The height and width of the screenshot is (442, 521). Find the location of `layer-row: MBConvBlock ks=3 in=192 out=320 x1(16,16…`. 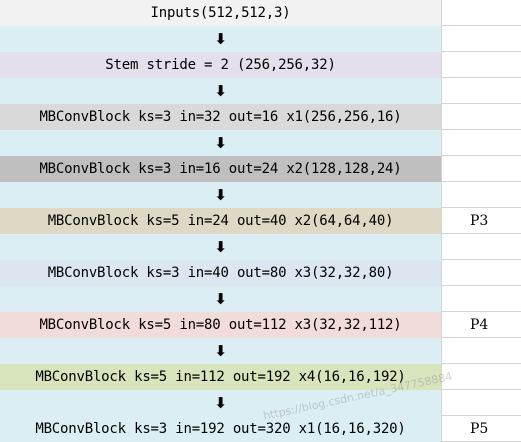

layer-row: MBConvBlock ks=3 in=192 out=320 x1(16,16… is located at coordinates (260, 429).